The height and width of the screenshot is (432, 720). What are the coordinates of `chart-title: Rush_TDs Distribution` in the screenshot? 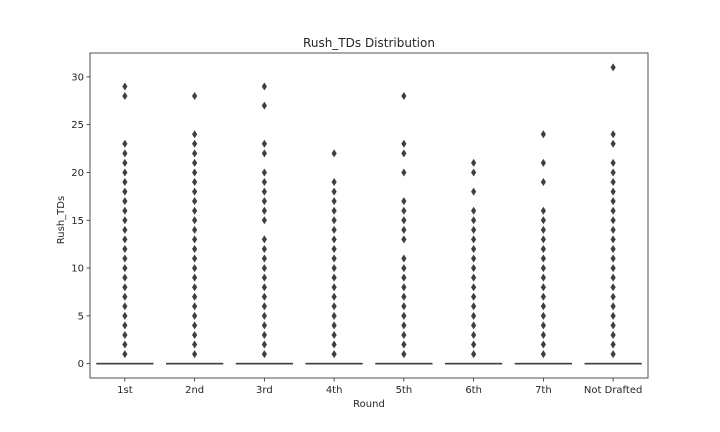 It's located at (369, 43).